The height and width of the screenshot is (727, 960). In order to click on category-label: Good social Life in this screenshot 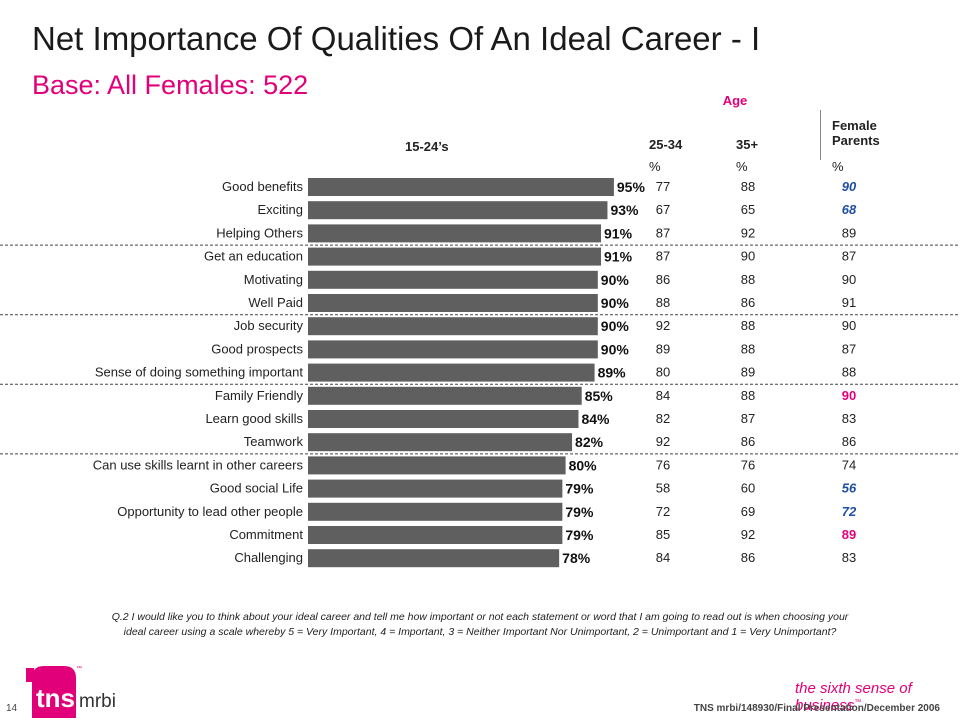, I will do `click(256, 488)`.